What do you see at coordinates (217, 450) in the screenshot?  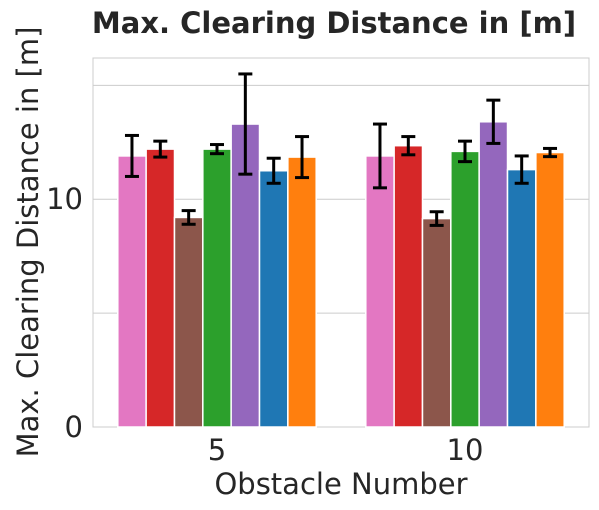 I see `x-tick-label: 5` at bounding box center [217, 450].